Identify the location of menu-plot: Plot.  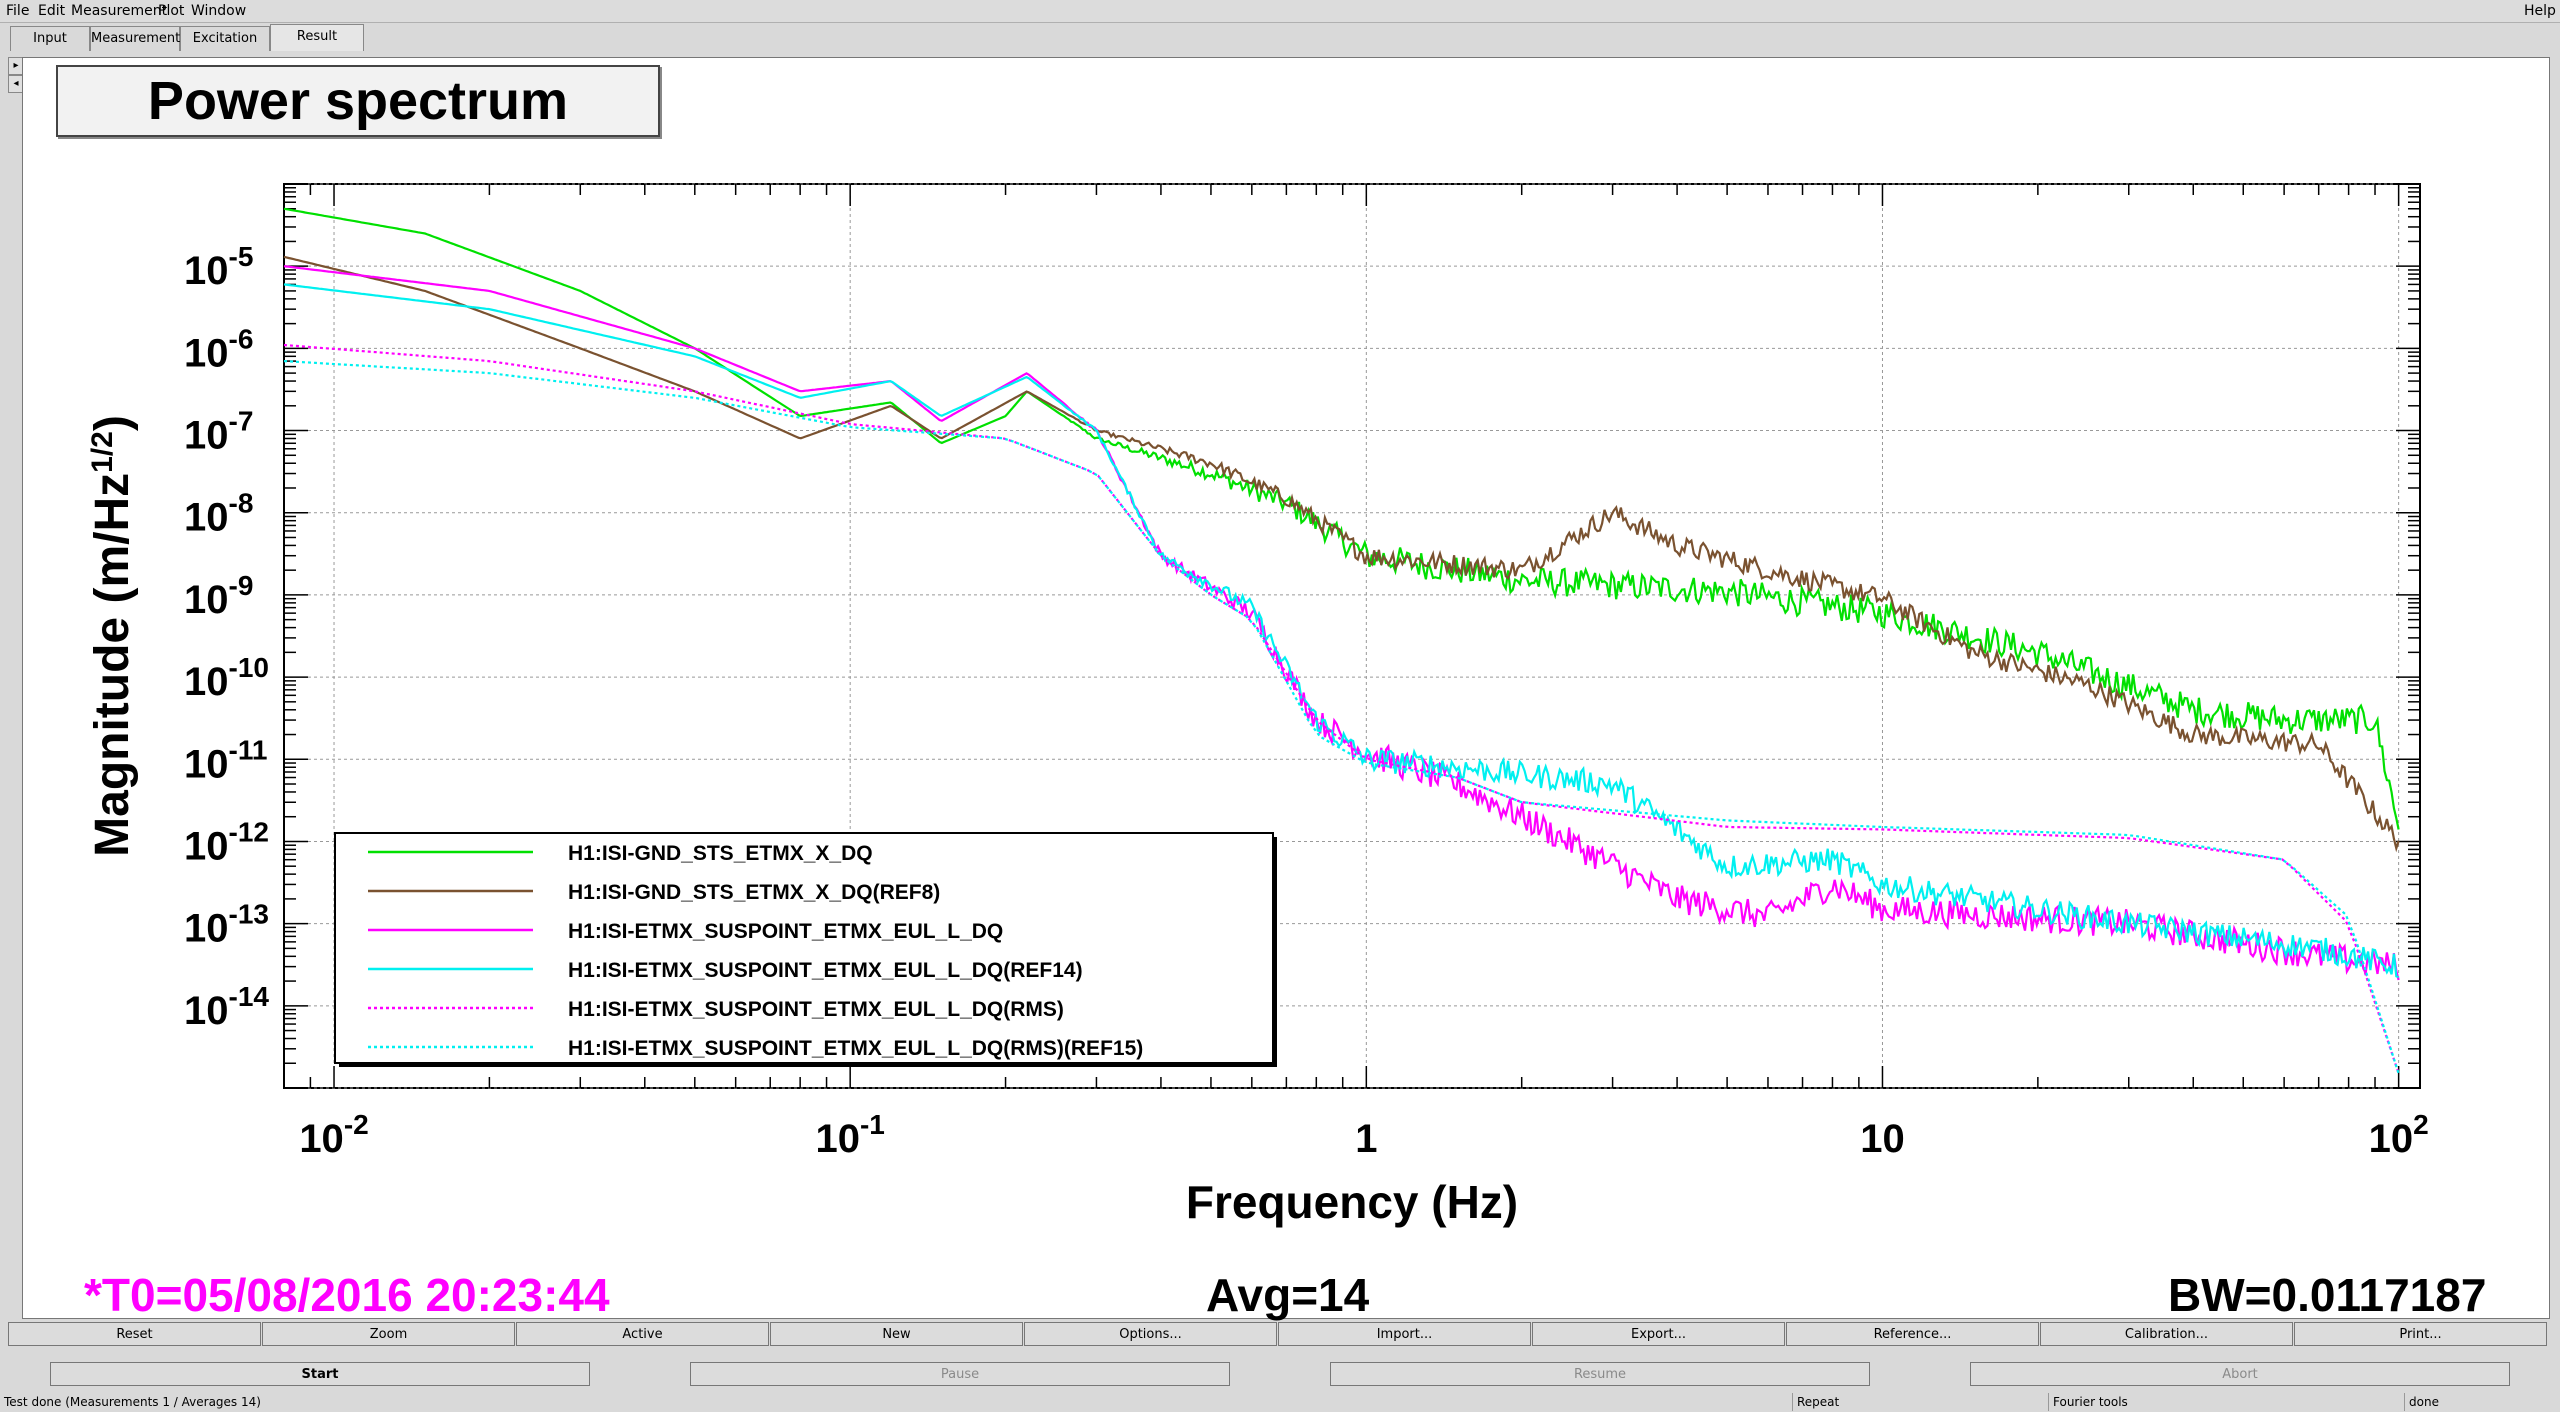
(171, 11).